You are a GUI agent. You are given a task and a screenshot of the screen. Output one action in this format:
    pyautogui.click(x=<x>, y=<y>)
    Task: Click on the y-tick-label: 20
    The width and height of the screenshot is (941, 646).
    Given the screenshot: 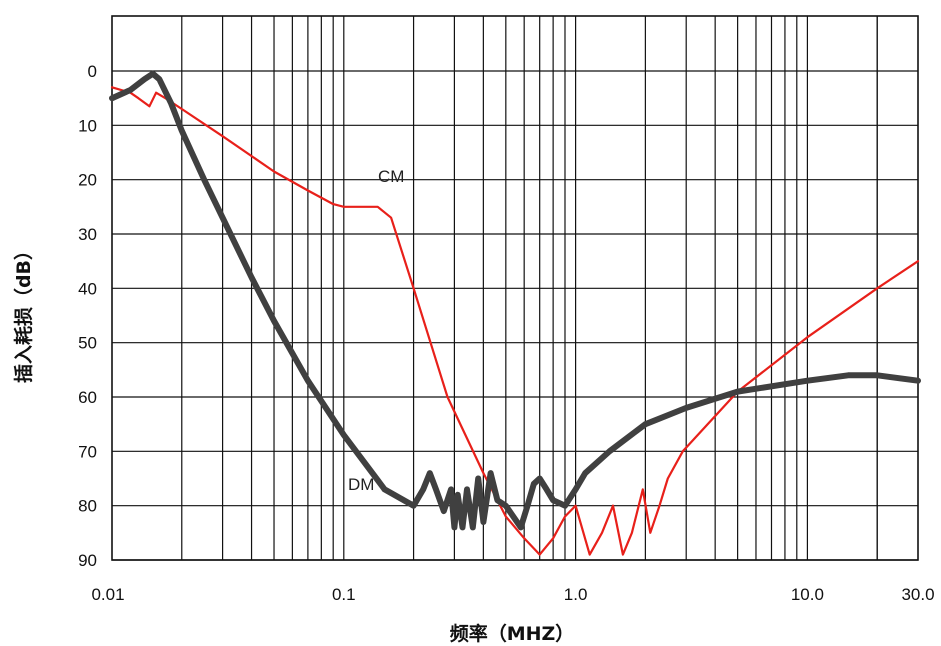 What is the action you would take?
    pyautogui.click(x=87, y=180)
    